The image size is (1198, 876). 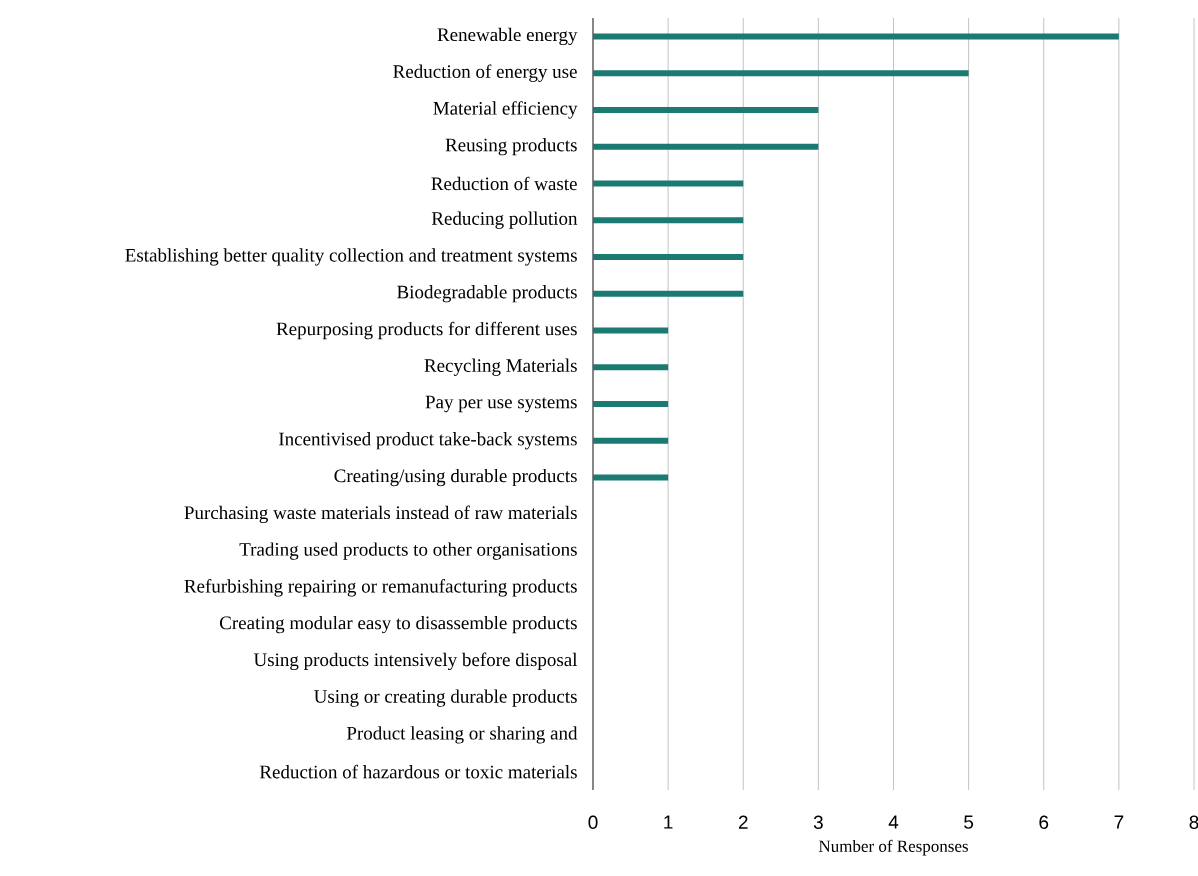 What do you see at coordinates (593, 822) in the screenshot?
I see `x-tick-label: 0` at bounding box center [593, 822].